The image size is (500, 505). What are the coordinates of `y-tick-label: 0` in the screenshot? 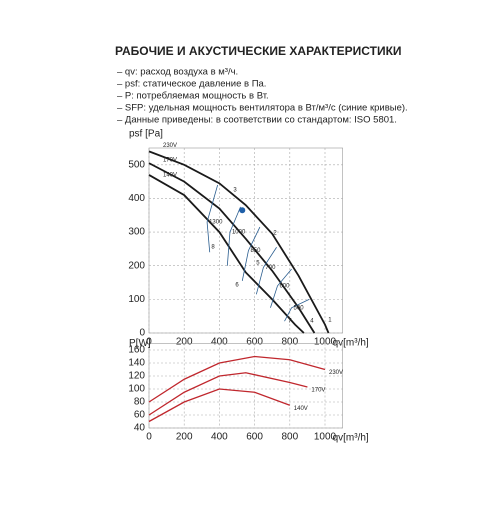 It's located at (142, 333).